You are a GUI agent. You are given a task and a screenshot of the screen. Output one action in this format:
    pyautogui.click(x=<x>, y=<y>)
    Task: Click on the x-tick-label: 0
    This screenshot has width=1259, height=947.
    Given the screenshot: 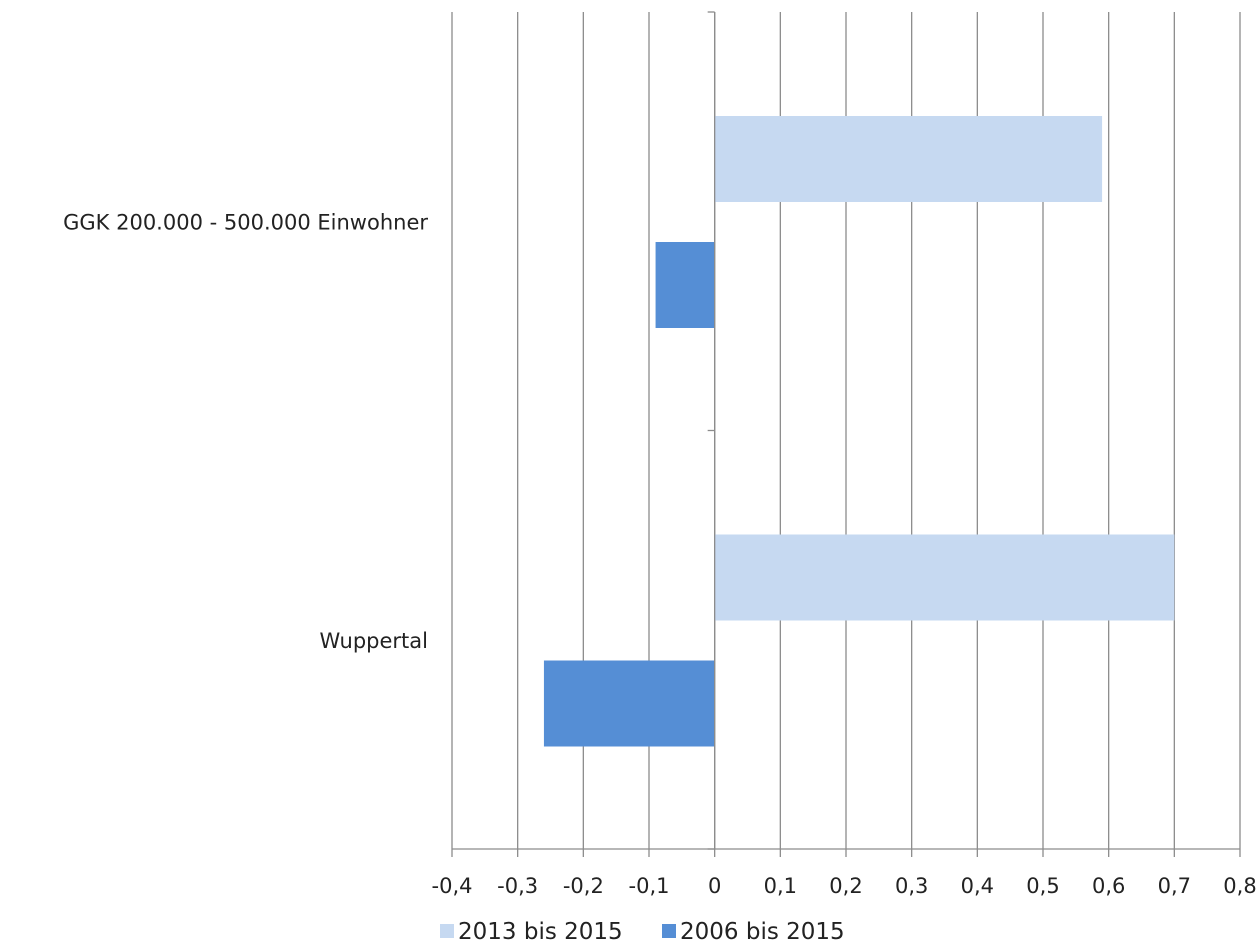 What is the action you would take?
    pyautogui.click(x=714, y=886)
    